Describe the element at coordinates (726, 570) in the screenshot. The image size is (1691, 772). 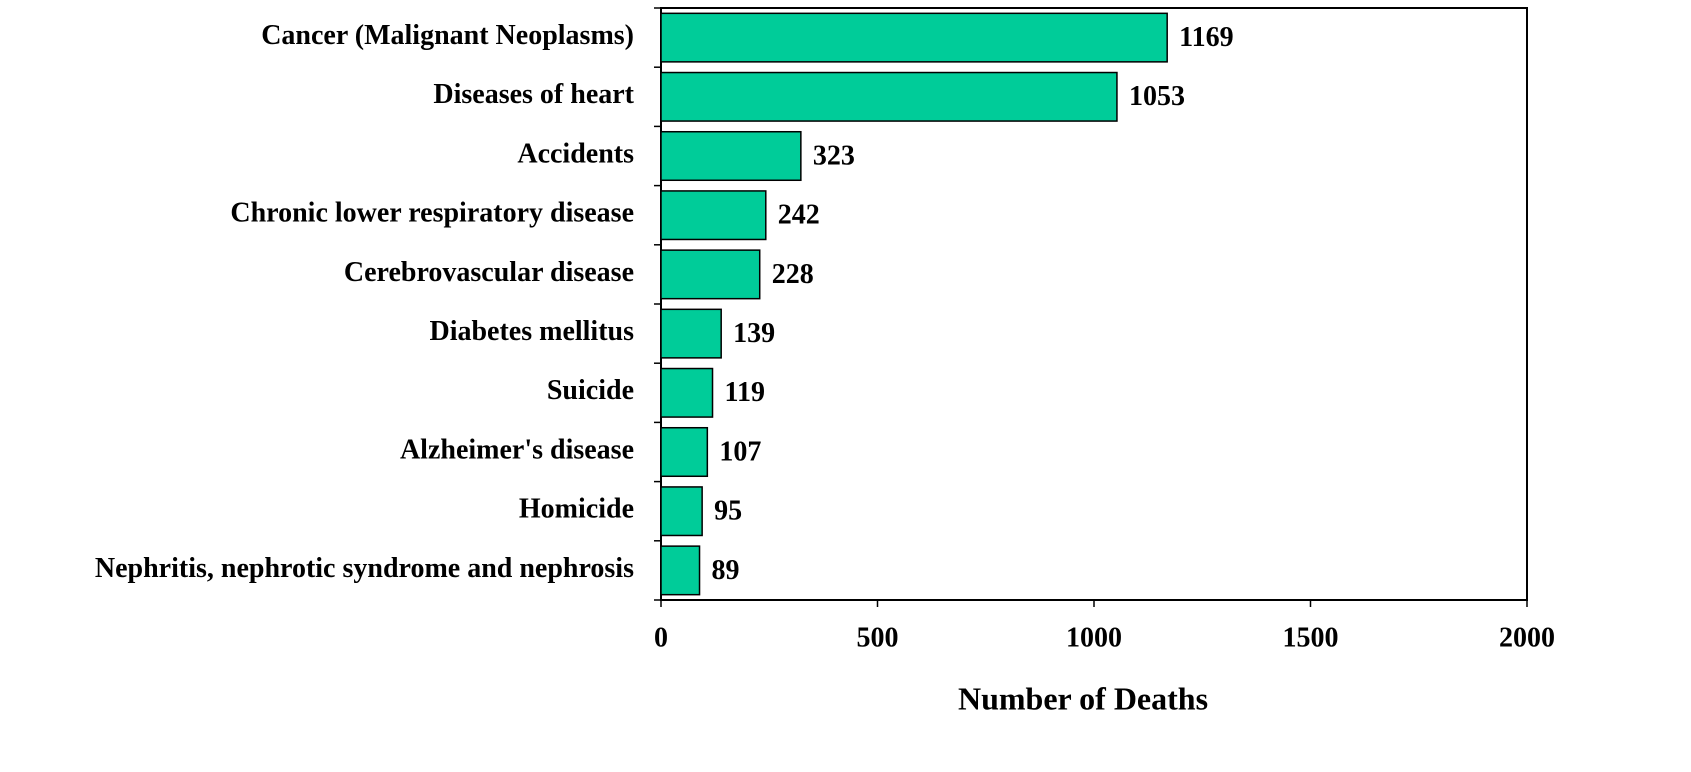
I see `data-label: 89` at that location.